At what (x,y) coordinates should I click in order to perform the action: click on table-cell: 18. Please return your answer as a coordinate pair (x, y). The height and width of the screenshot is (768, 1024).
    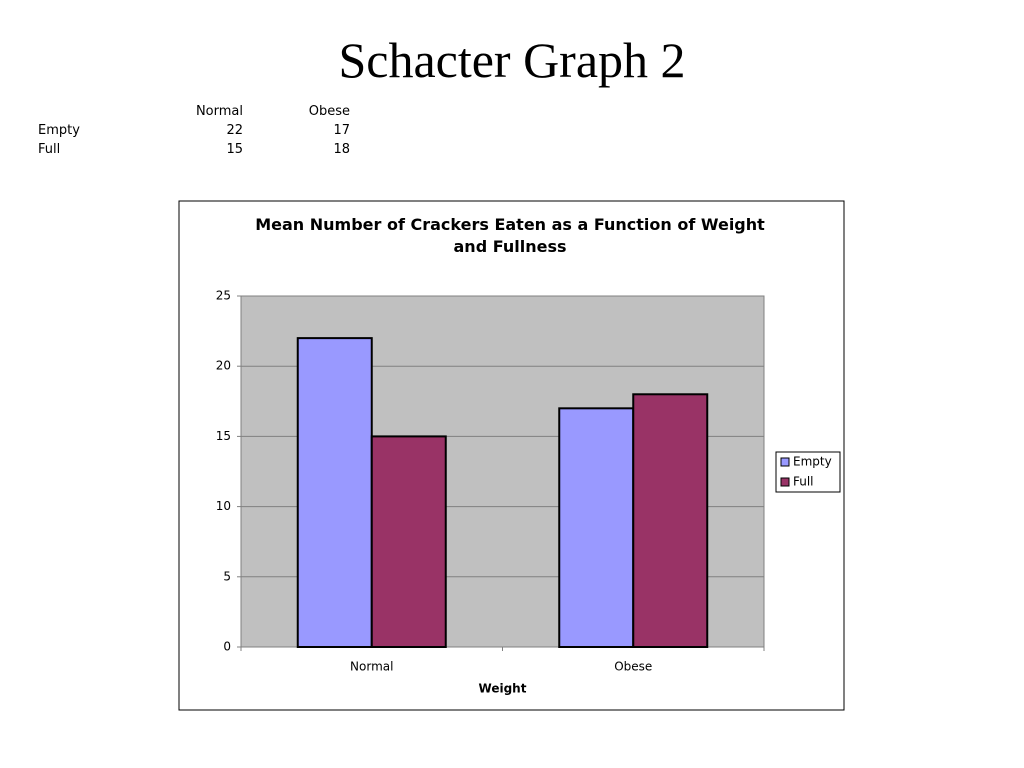
    Looking at the image, I should click on (341, 149).